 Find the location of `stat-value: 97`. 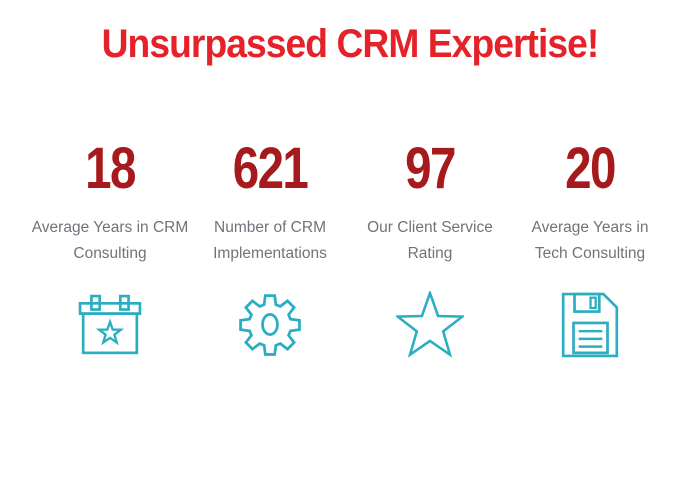

stat-value: 97 is located at coordinates (430, 168).